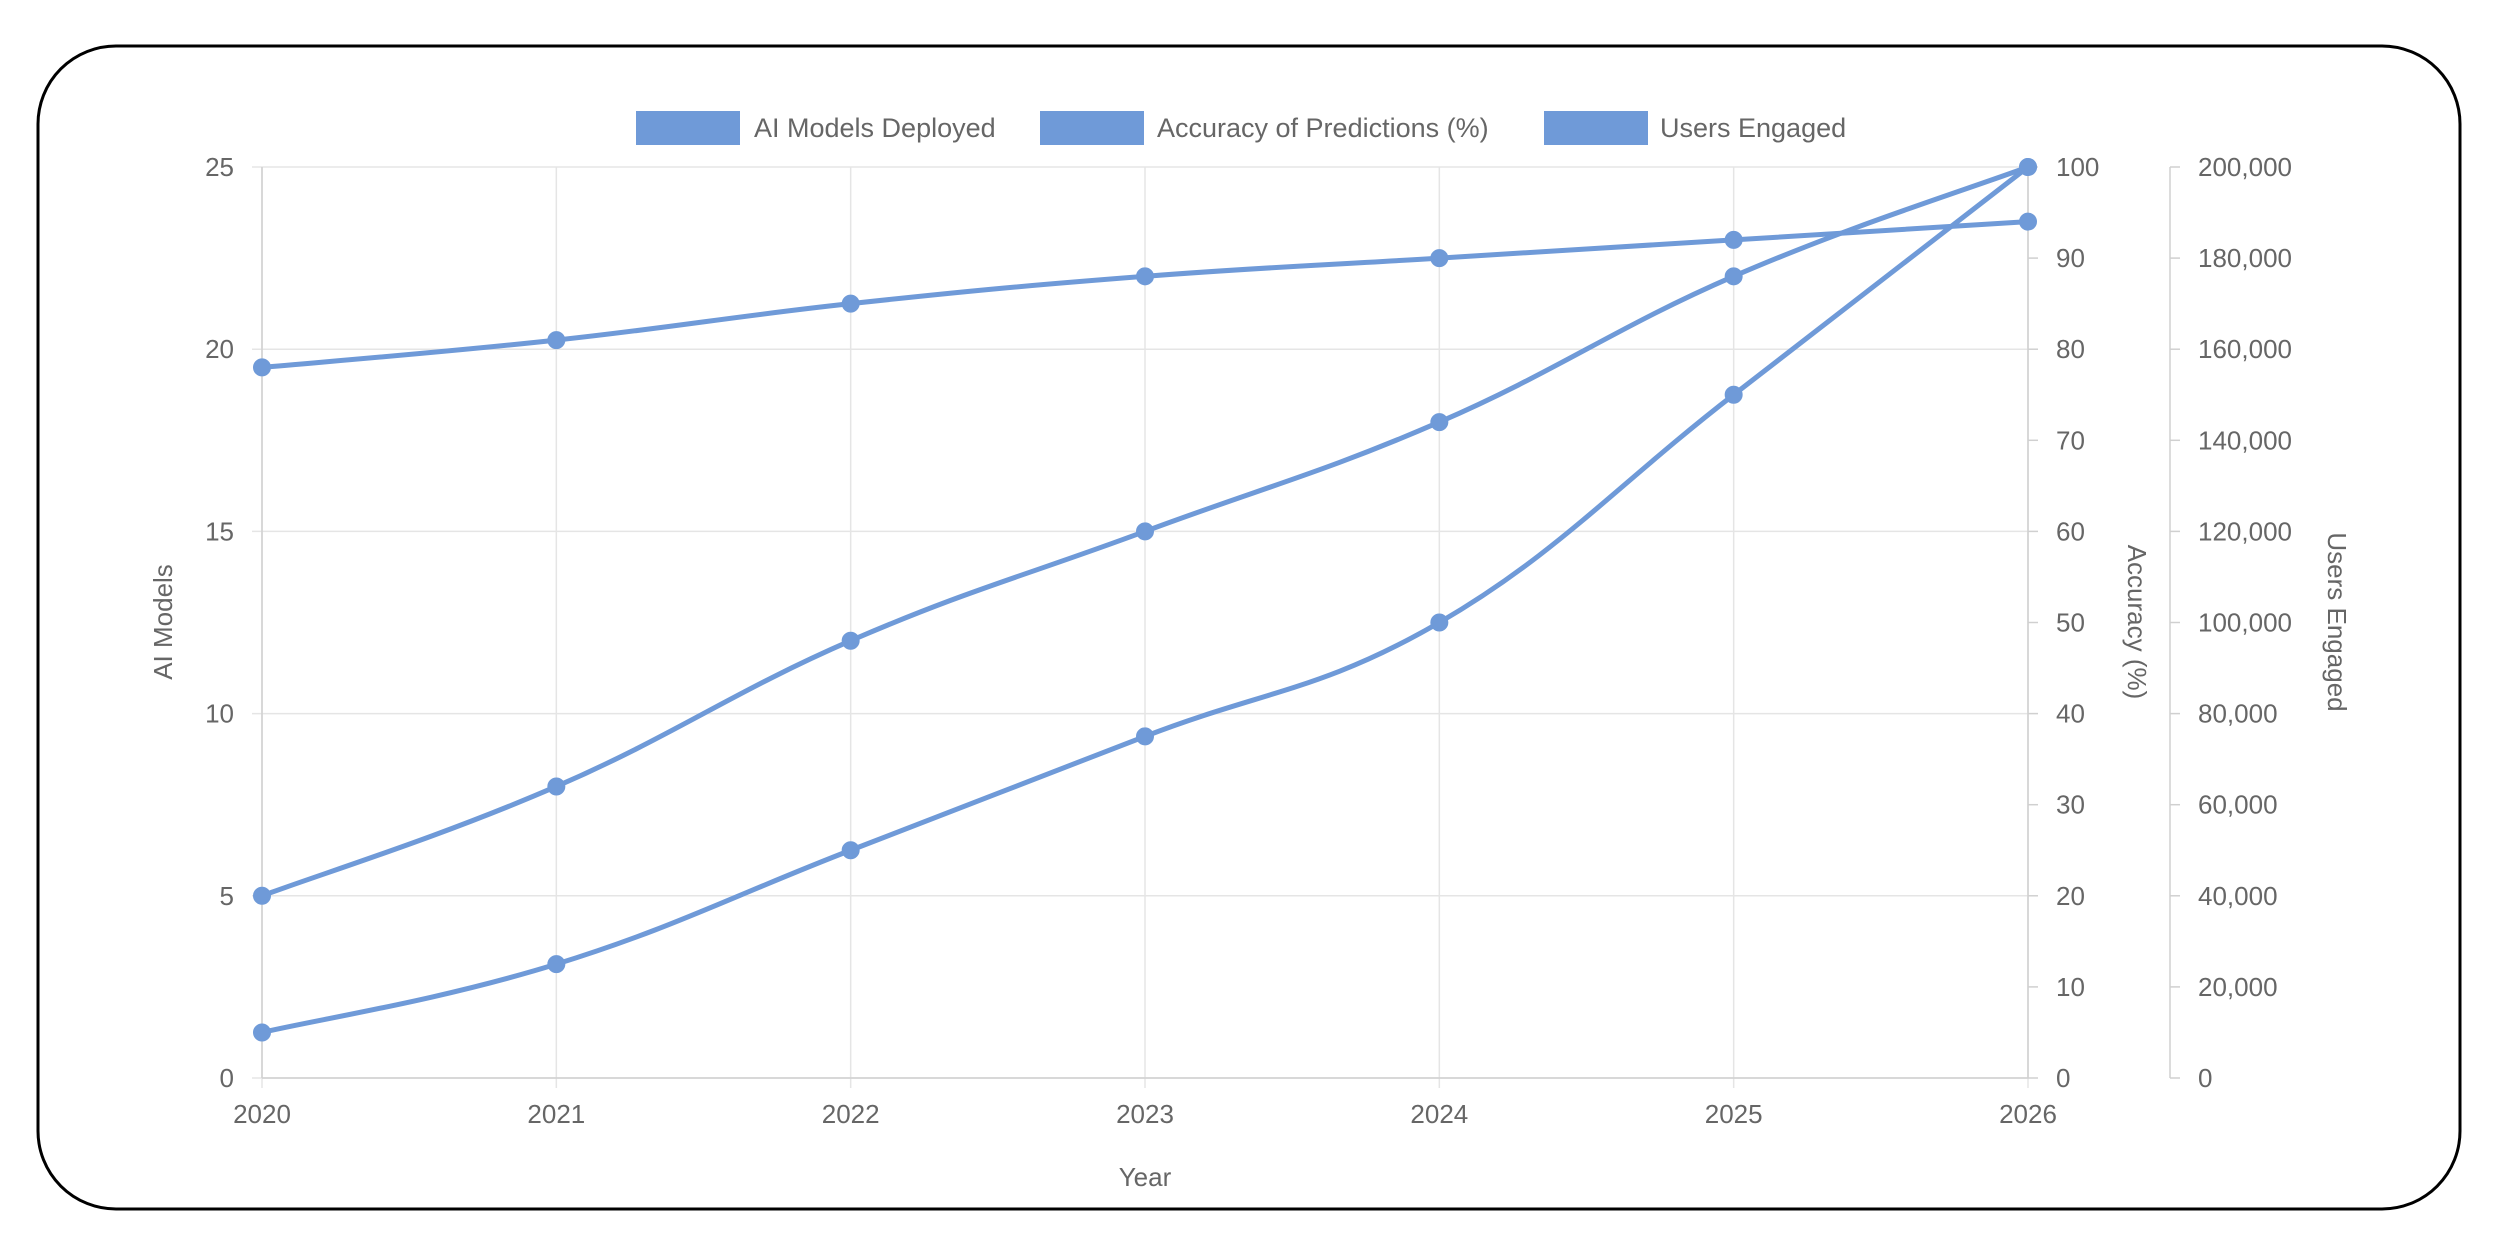 Image resolution: width=2497 pixels, height=1245 pixels. I want to click on x-tick-label: 2026, so click(2028, 1114).